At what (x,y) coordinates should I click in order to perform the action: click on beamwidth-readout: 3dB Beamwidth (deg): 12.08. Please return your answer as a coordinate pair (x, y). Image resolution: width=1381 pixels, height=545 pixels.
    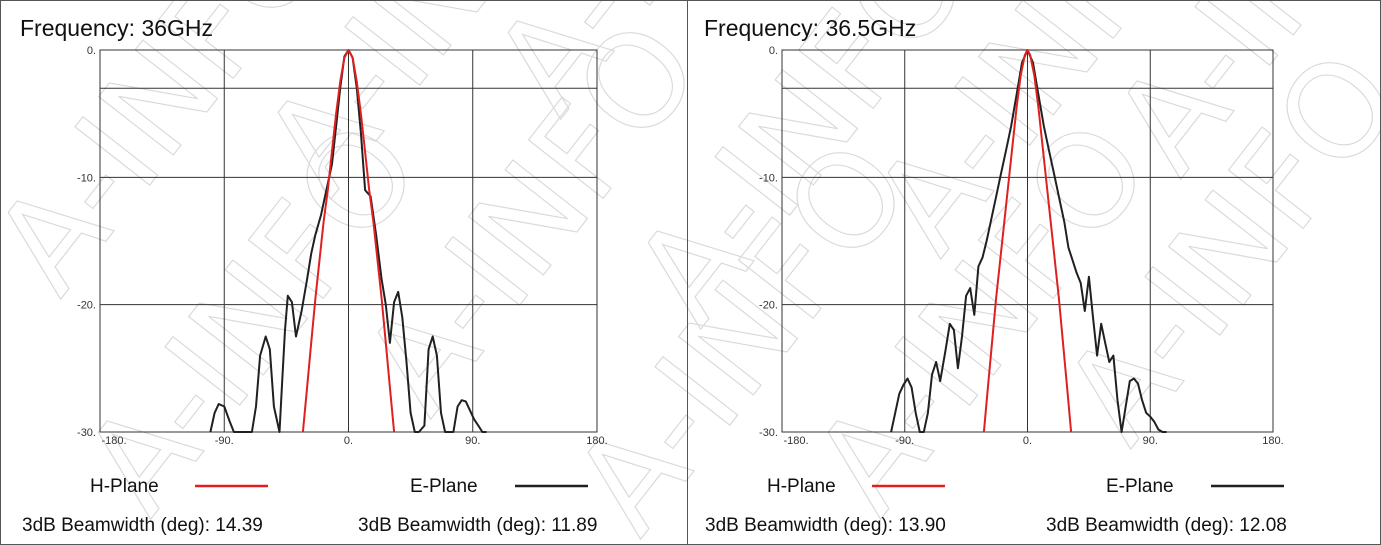
    Looking at the image, I should click on (1166, 525).